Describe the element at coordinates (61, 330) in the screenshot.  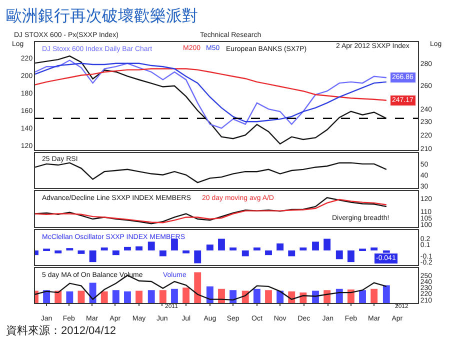
I see `source-note: 資料來源：2012/04/12` at that location.